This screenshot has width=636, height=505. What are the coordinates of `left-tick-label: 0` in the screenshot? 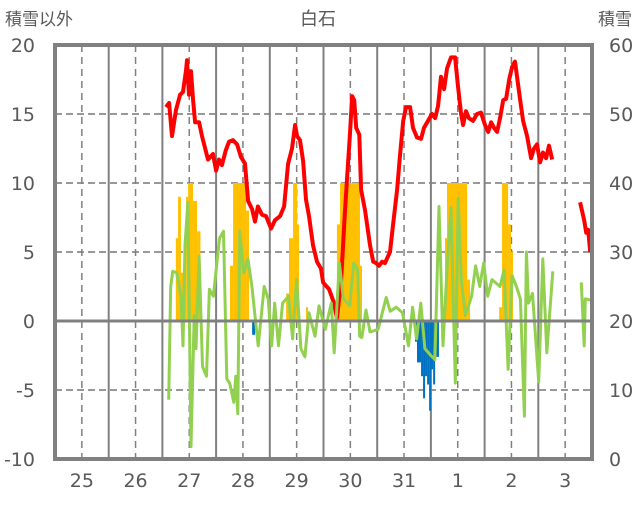 It's located at (29, 322).